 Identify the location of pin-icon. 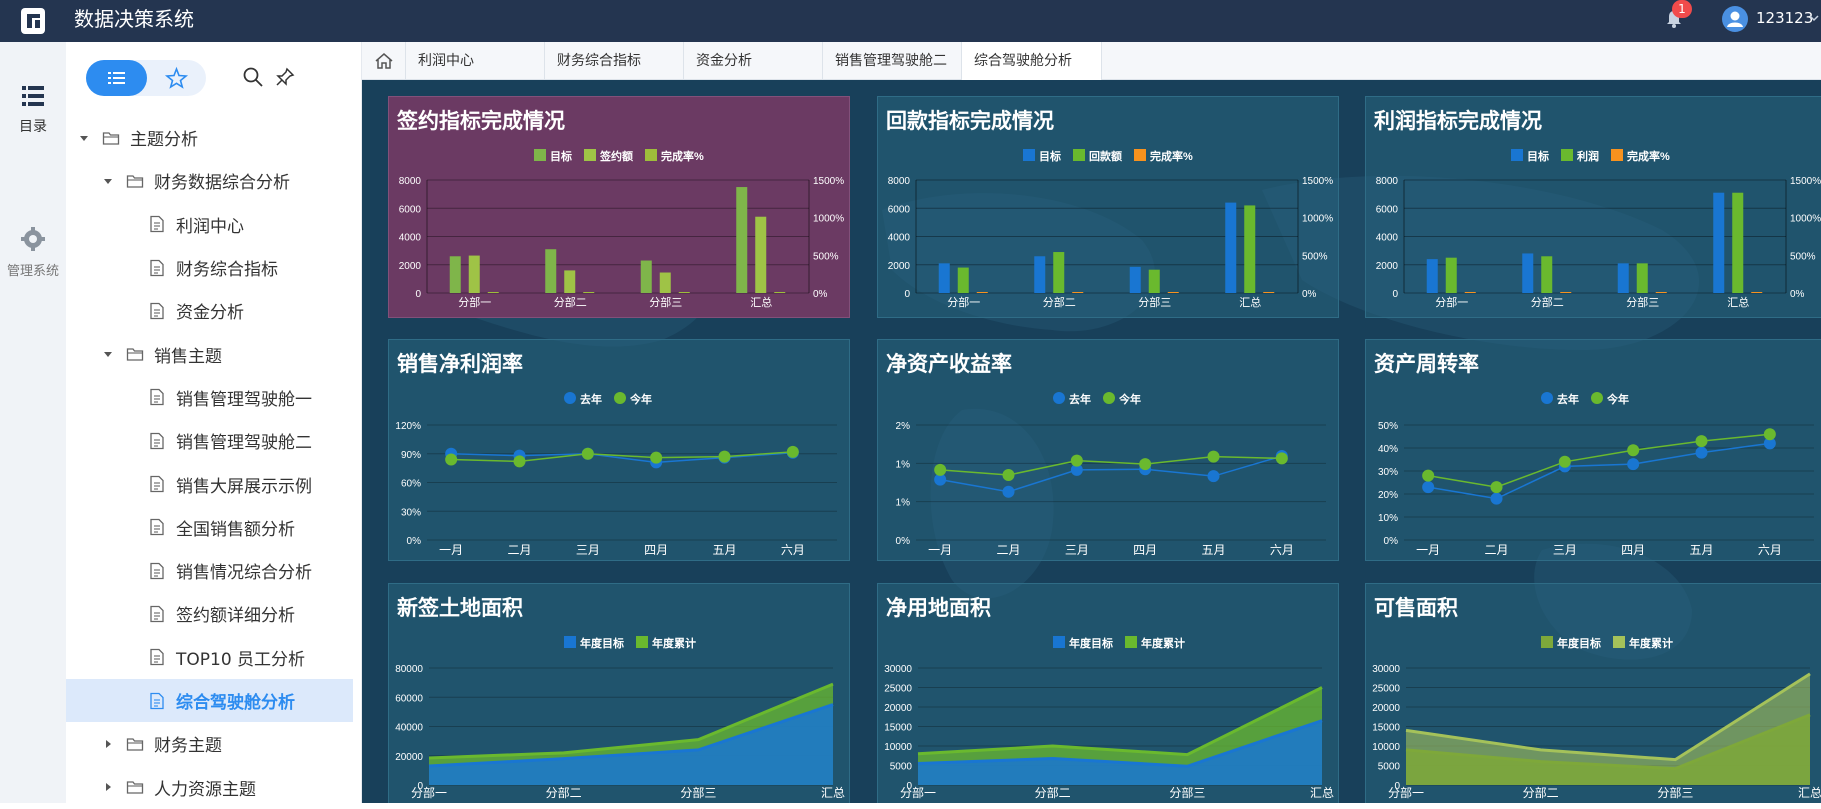
(285, 77).